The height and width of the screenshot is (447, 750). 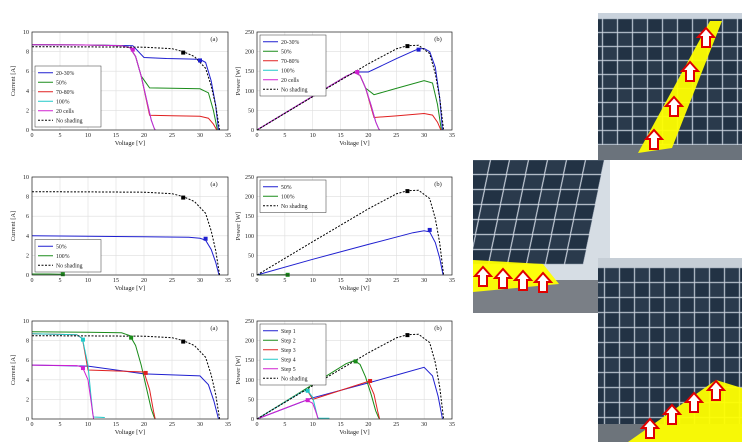 What do you see at coordinates (288, 360) in the screenshot?
I see `legend-entry: Step 4` at bounding box center [288, 360].